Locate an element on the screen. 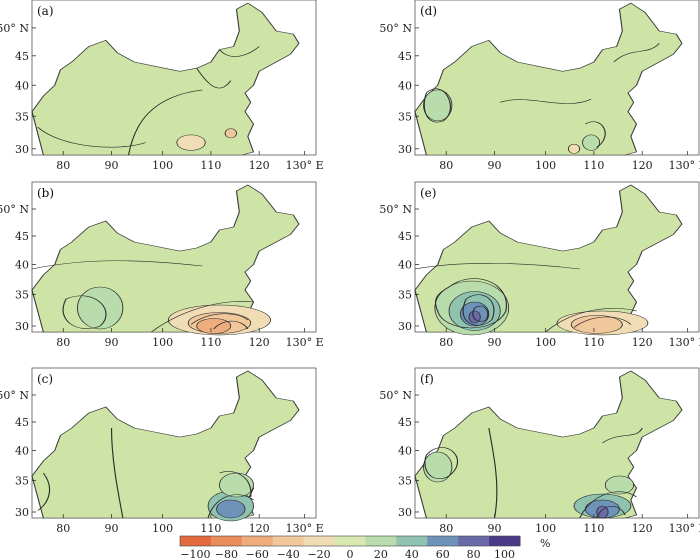 Image resolution: width=700 pixels, height=560 pixels. map-panel: (c) 80 90 100 110 120 130° E 50° N 45 40 35 30 is located at coordinates (162, 451).